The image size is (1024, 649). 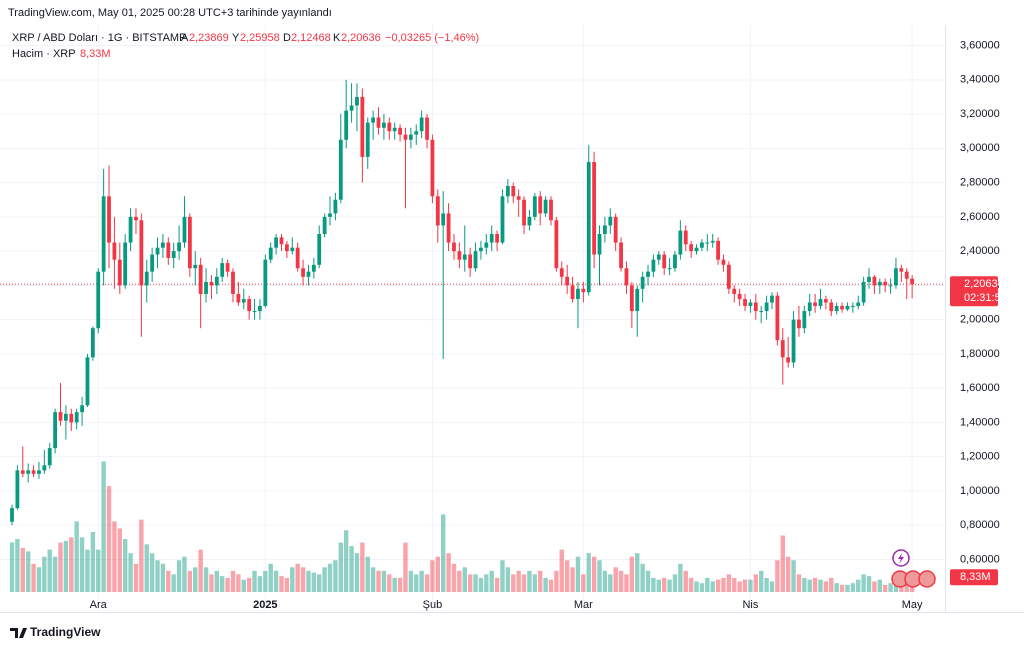 I want to click on x-tick-label: Nis, so click(x=750, y=605).